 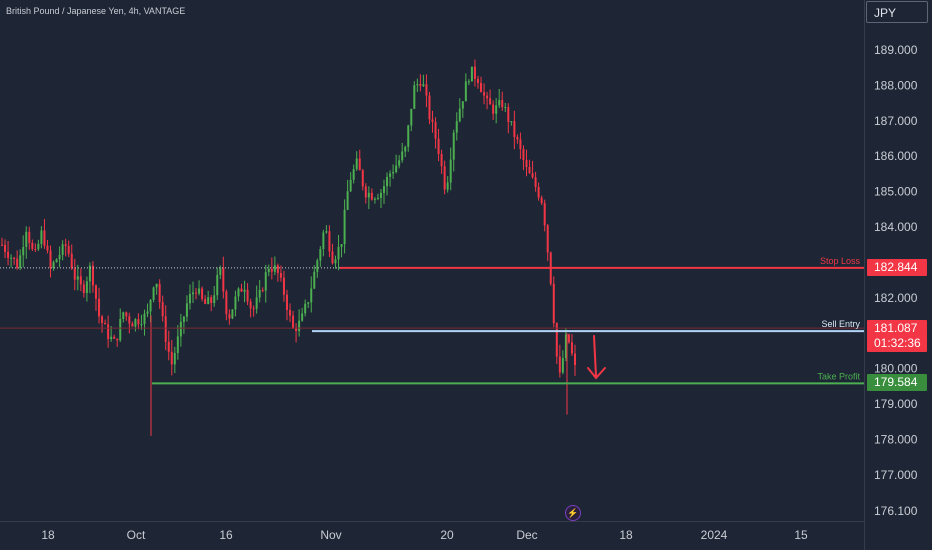 I want to click on price-axis-tick: 188.000, so click(x=896, y=85).